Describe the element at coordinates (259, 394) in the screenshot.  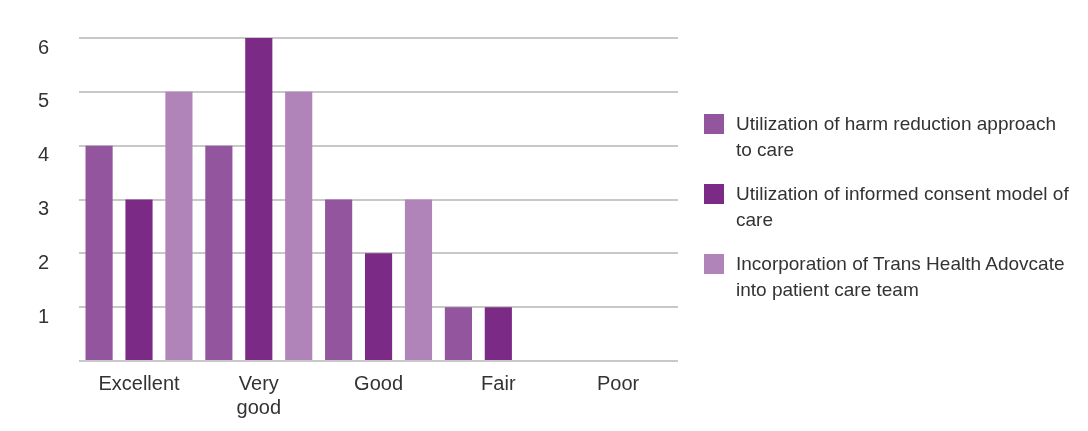
I see `x-tick-label: Very good` at that location.